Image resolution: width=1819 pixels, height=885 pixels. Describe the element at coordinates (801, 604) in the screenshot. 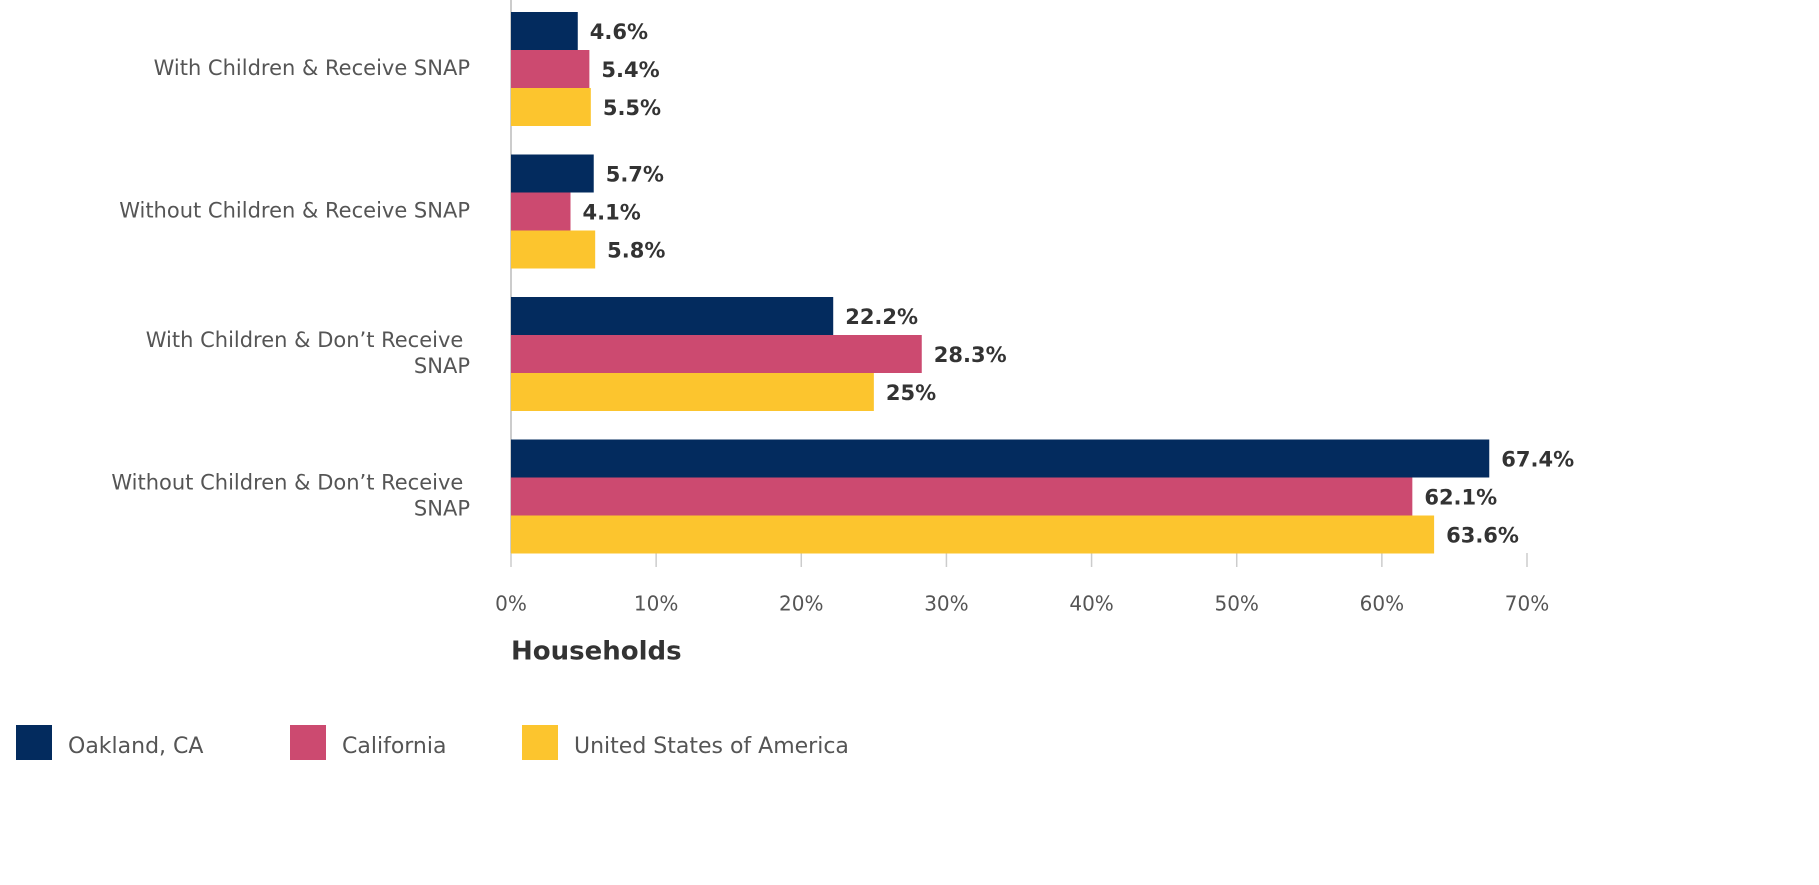

I see `x-tick-label: 20%` at that location.